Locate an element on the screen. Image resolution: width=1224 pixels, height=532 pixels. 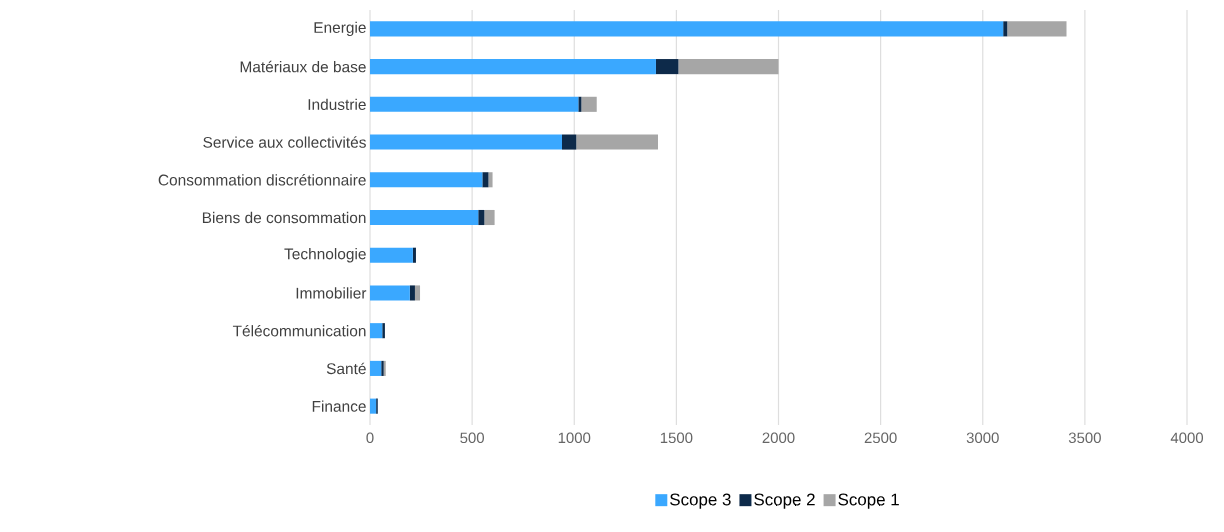
y-tick-label: Service aux collectivités is located at coordinates (284, 142).